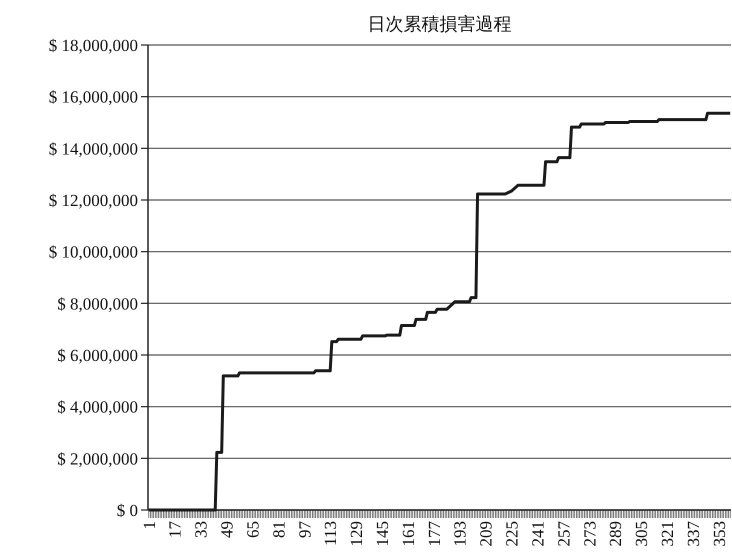 The height and width of the screenshot is (558, 732). Describe the element at coordinates (642, 533) in the screenshot. I see `x-tick-label: 305` at that location.